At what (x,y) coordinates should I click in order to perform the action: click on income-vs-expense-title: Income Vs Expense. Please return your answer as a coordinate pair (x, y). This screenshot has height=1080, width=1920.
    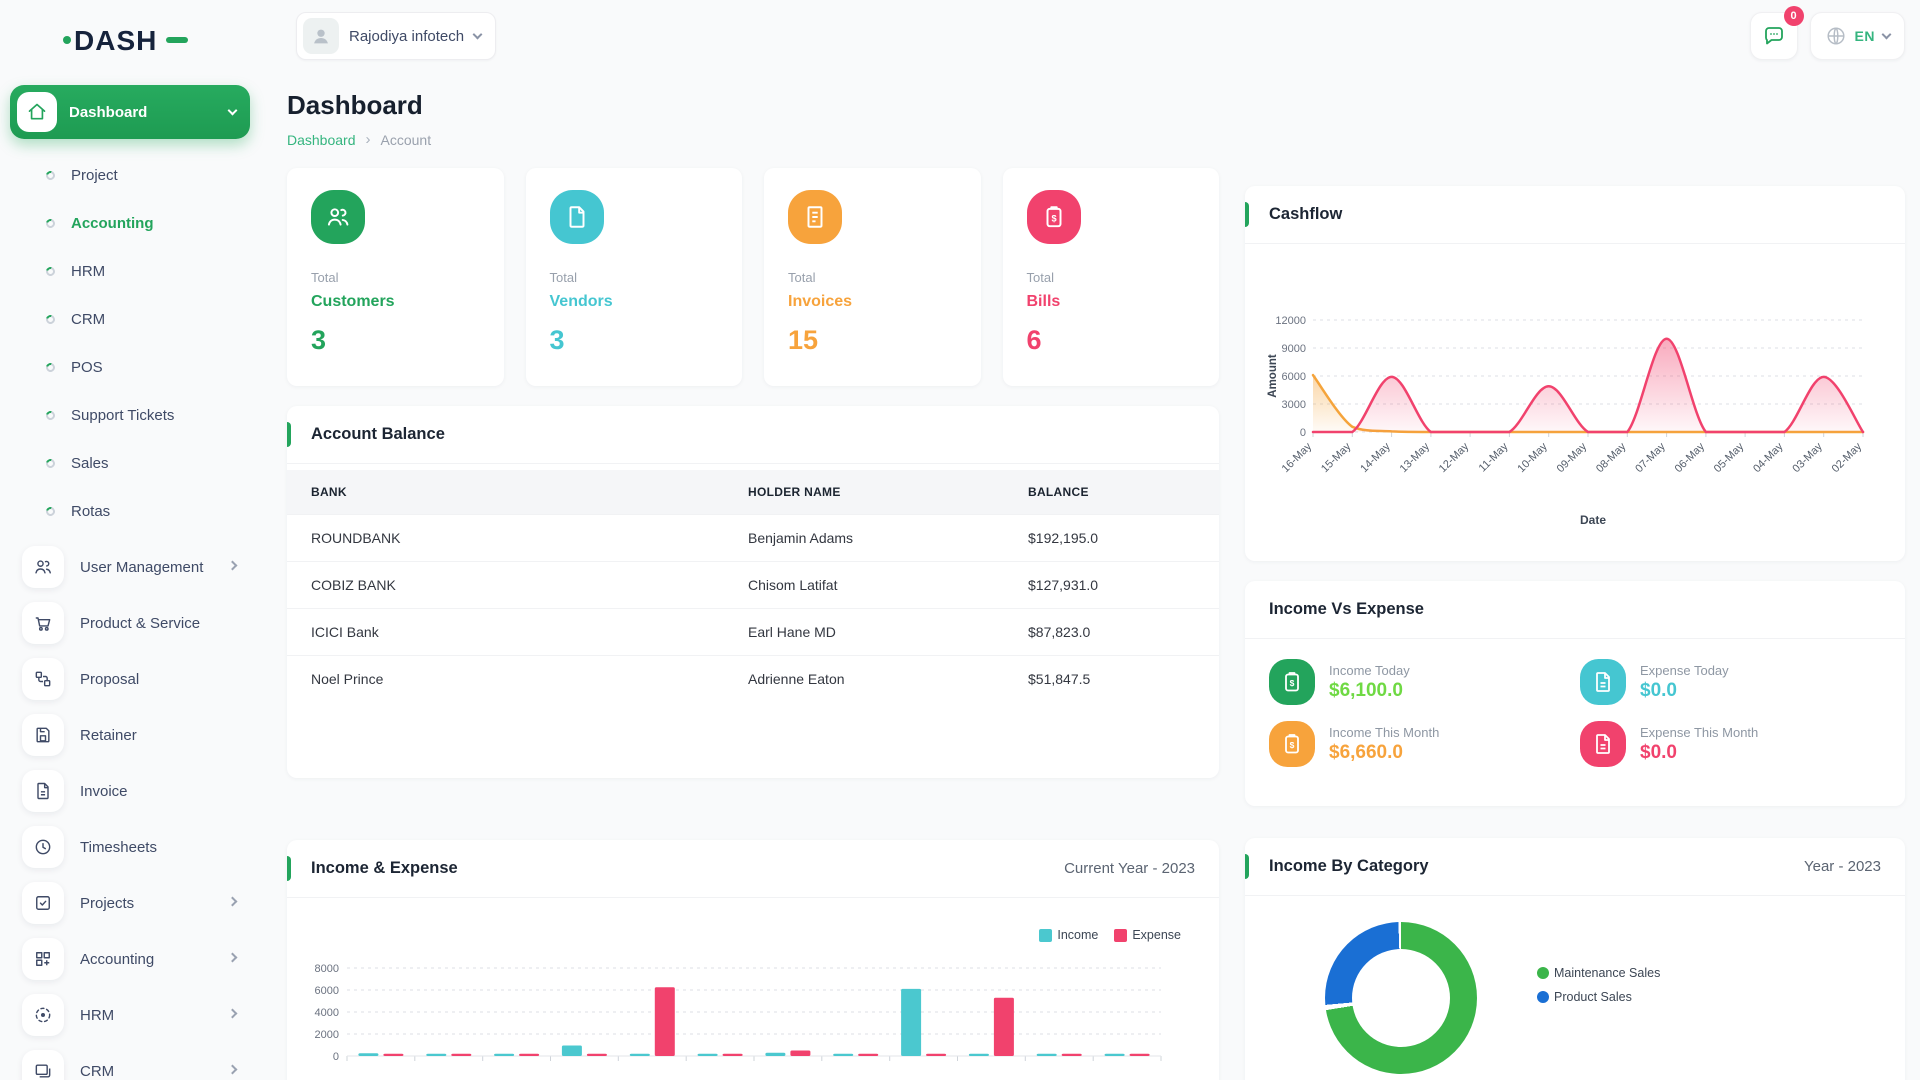
    Looking at the image, I should click on (1346, 609).